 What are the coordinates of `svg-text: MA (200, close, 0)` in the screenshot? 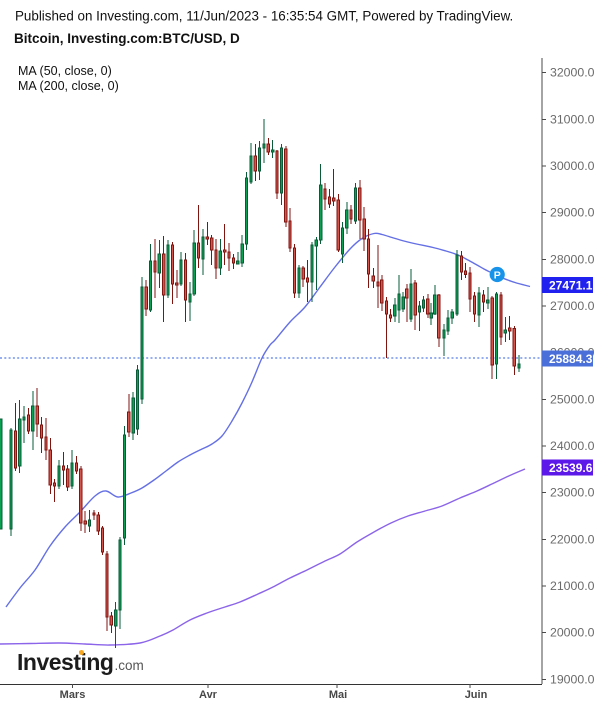 It's located at (68, 86).